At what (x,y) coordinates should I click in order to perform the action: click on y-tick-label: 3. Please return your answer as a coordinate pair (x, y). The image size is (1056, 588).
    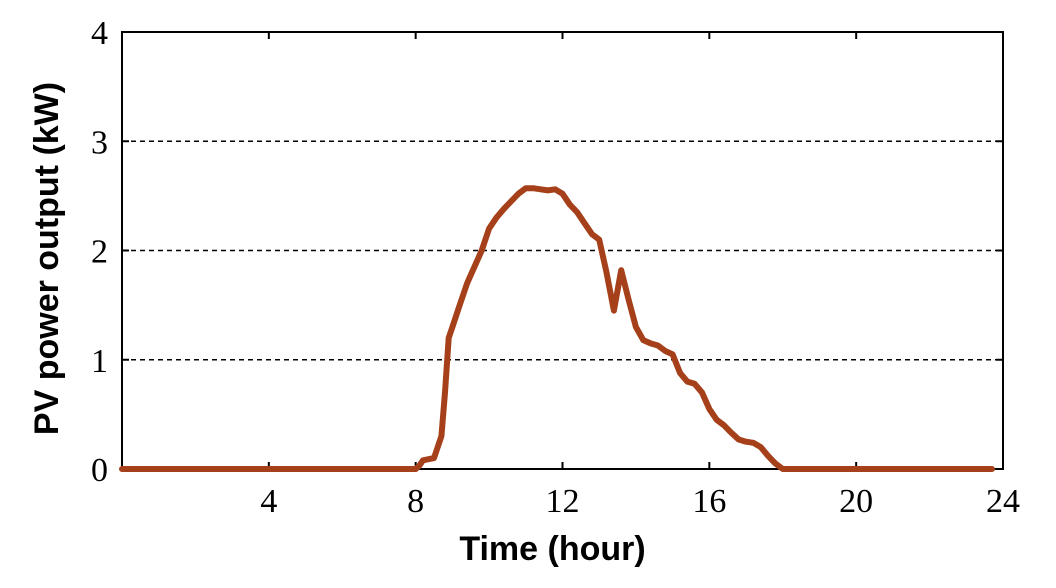
    Looking at the image, I should click on (99, 142).